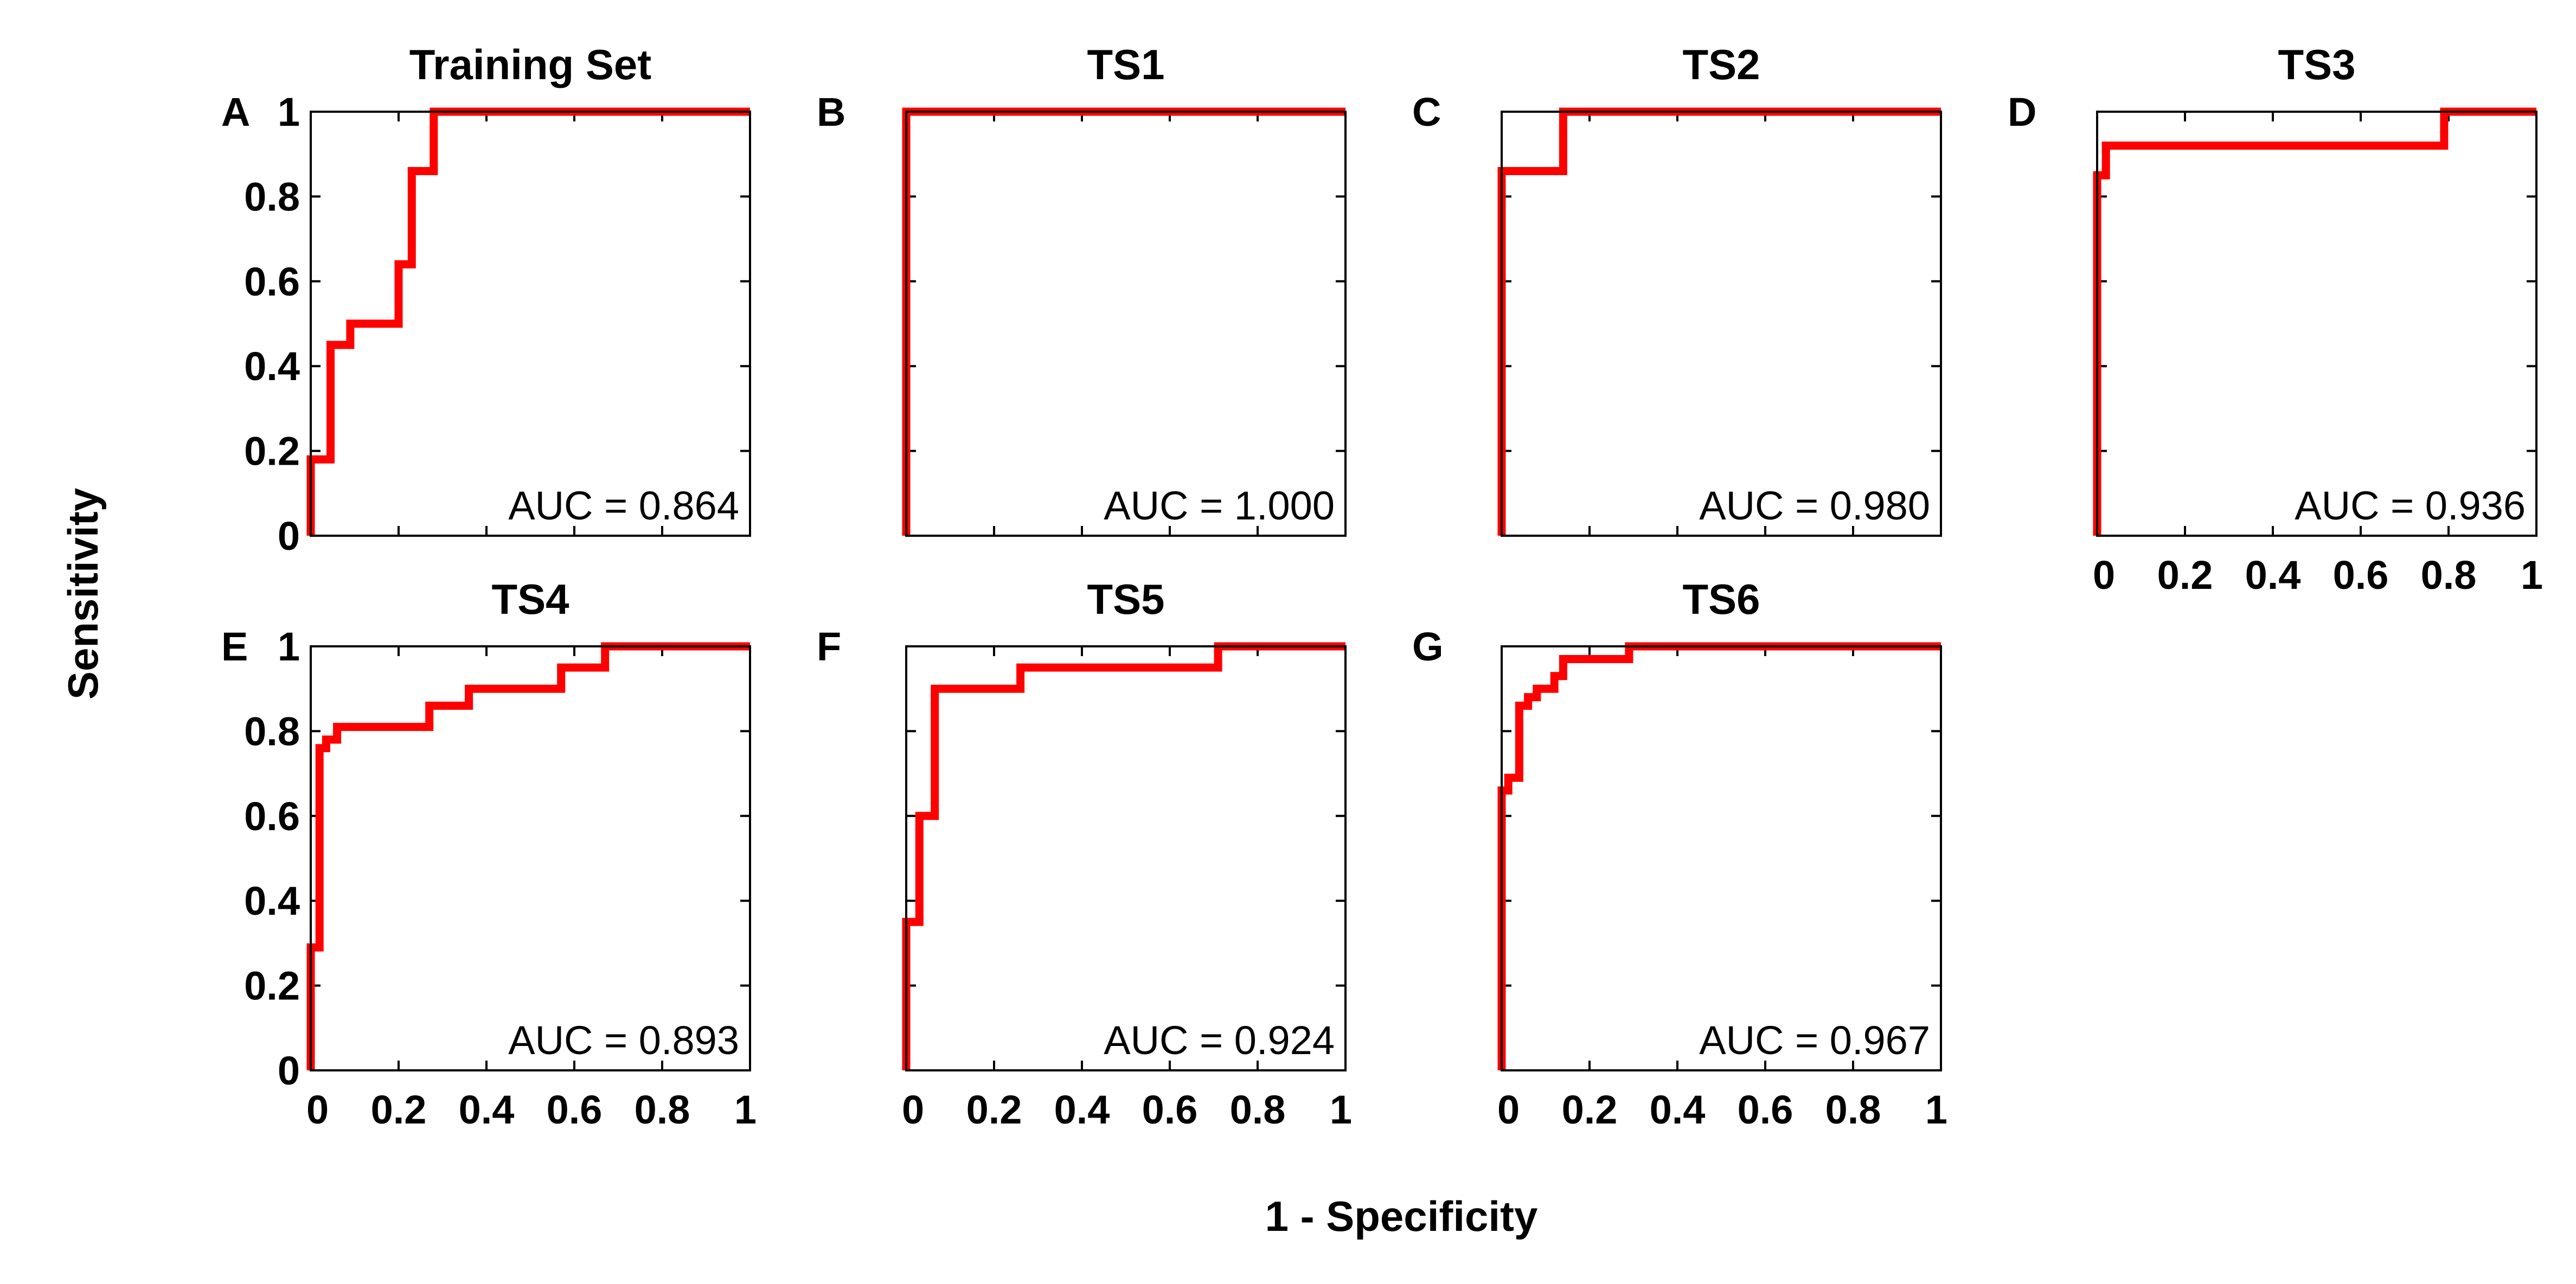 This screenshot has height=1284, width=2576. What do you see at coordinates (1125, 64) in the screenshot?
I see `panel-title: TS1` at bounding box center [1125, 64].